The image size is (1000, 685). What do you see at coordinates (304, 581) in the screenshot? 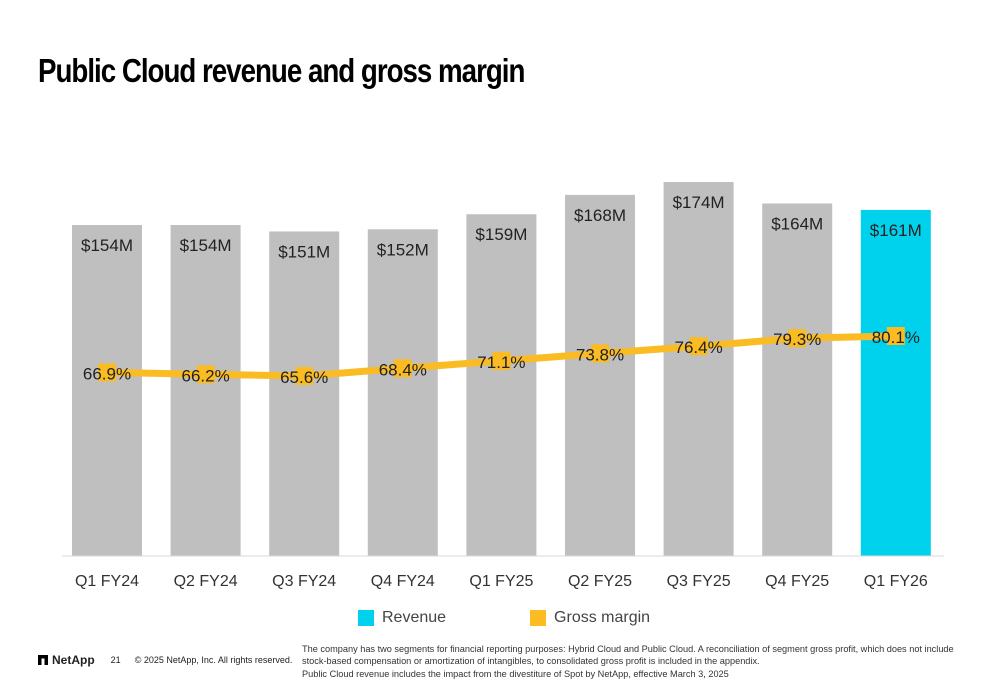
I see `x-tick-label: Q3 FY24` at bounding box center [304, 581].